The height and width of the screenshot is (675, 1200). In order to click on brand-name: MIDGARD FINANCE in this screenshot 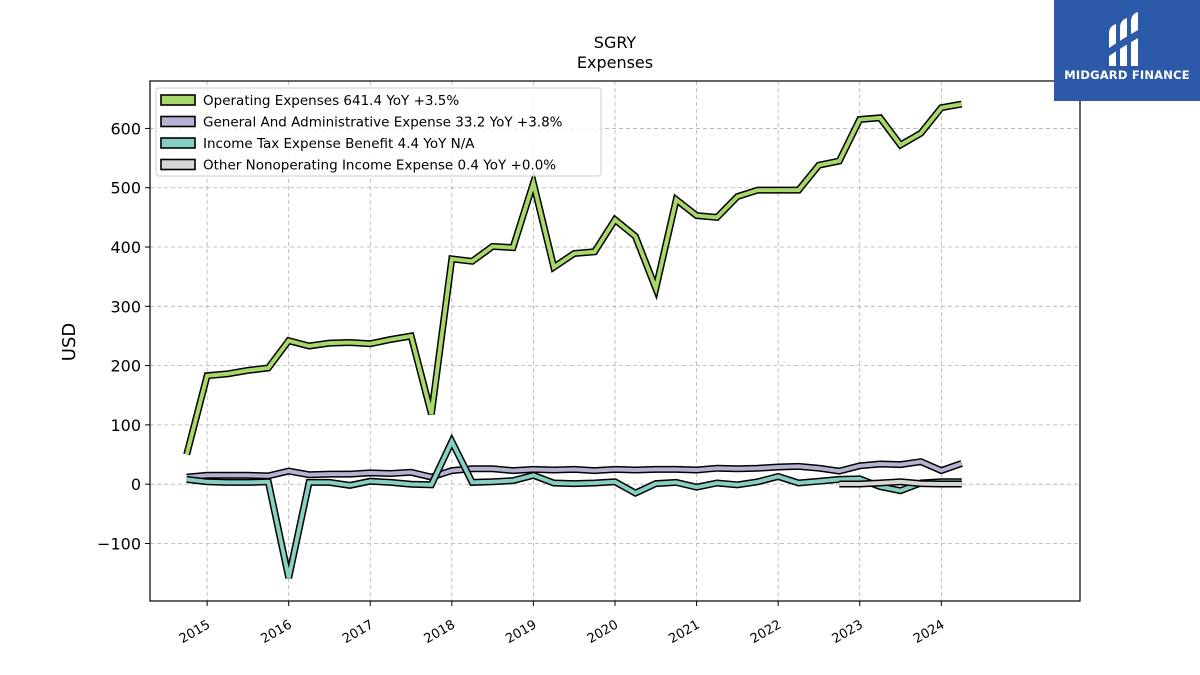, I will do `click(1127, 75)`.